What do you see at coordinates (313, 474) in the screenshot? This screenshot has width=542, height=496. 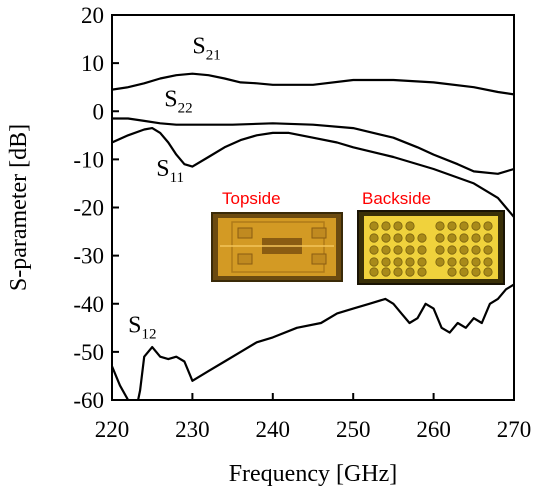 I see `x-axis-title: Frequency [GHz]` at bounding box center [313, 474].